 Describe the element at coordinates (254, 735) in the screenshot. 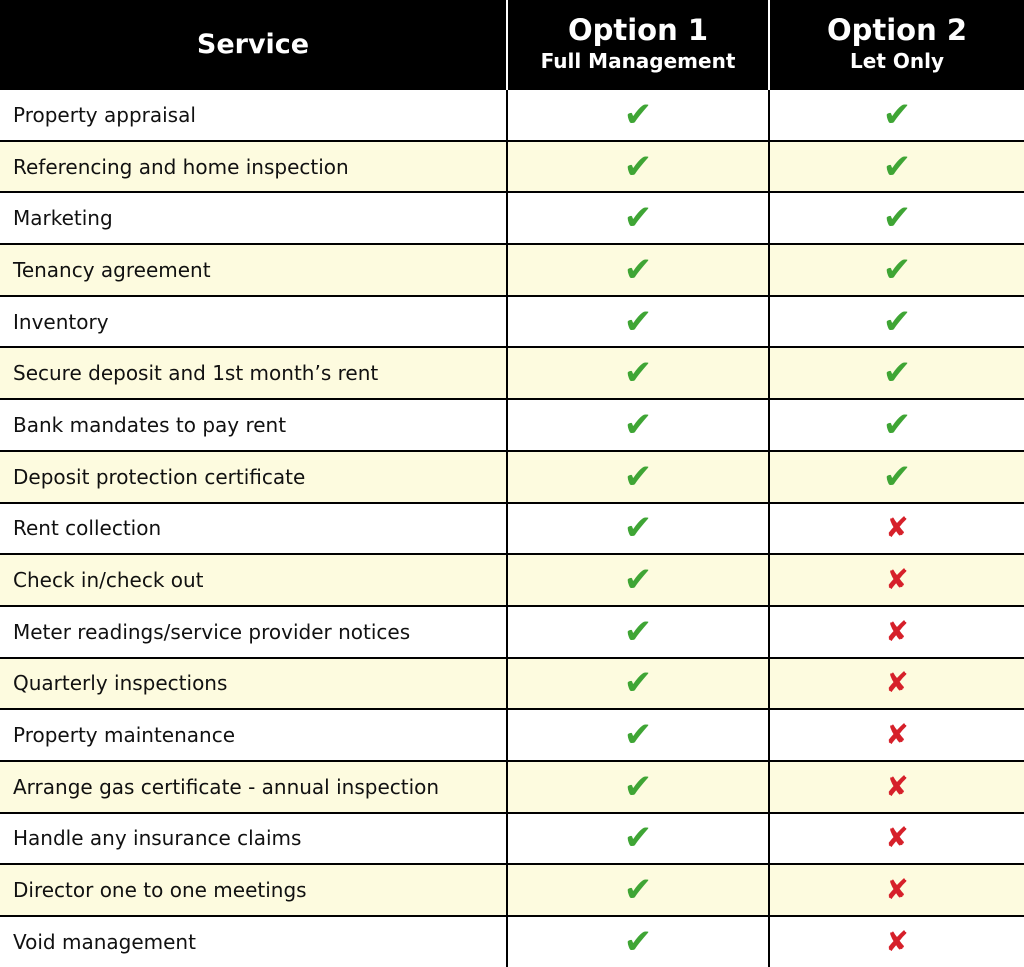

I see `service-name-cell: Property maintenance` at that location.